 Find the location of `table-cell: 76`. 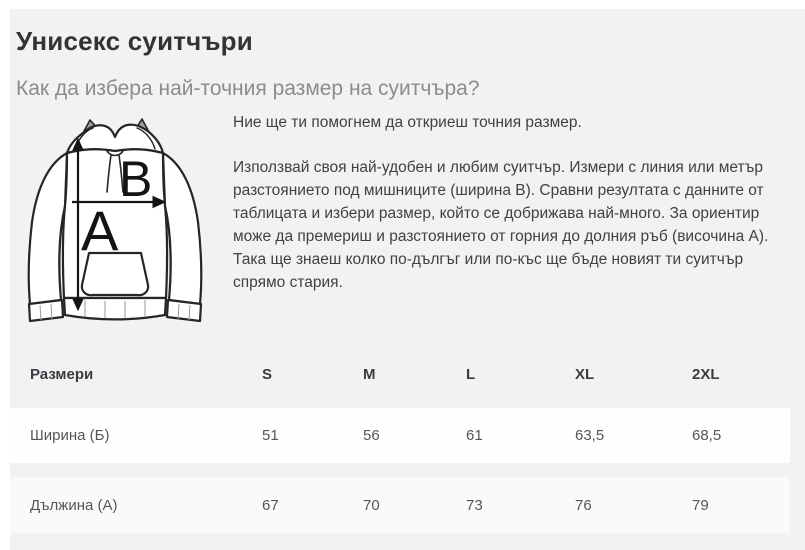

table-cell: 76 is located at coordinates (583, 505).